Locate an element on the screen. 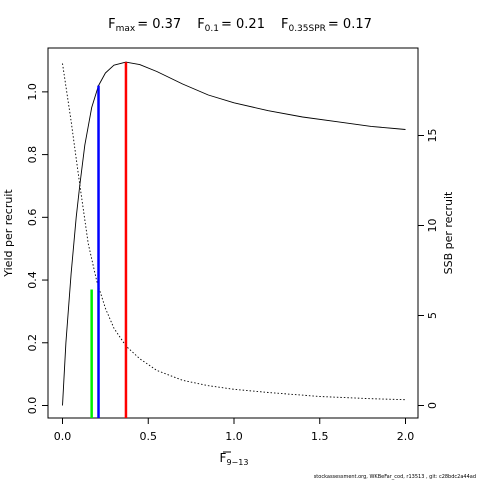  title-f01-value: = 0.21 is located at coordinates (243, 24).